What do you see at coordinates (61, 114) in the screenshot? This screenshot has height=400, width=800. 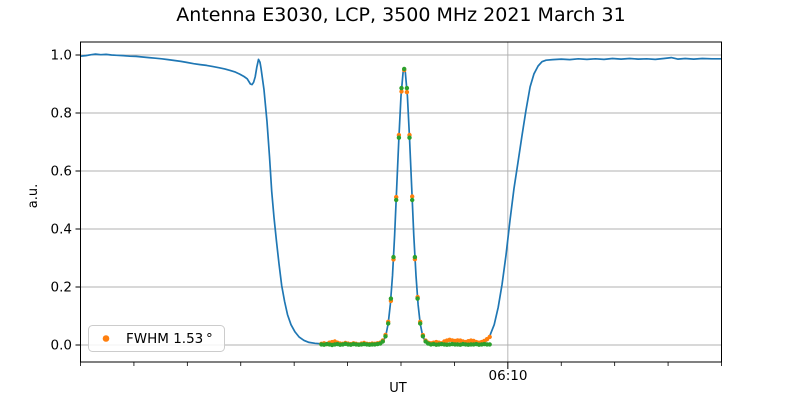 I see `y-tick-label: 0.8` at bounding box center [61, 114].